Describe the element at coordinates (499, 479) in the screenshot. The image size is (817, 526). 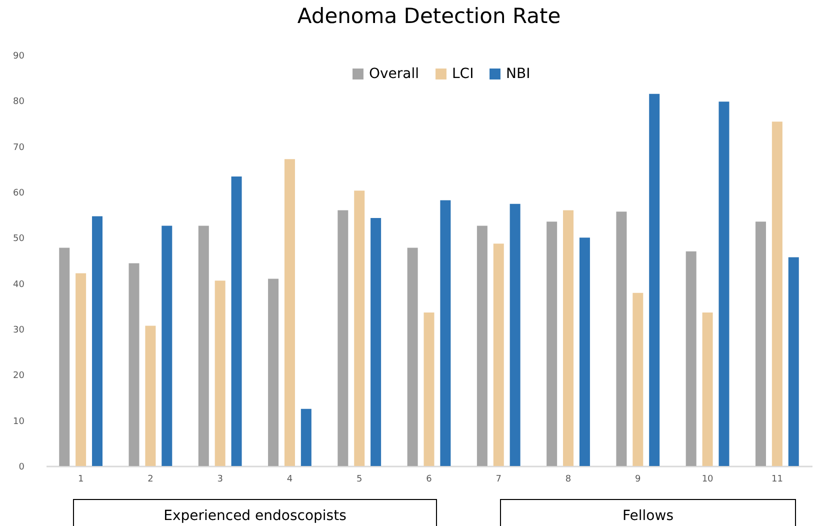
I see `x-tick-label: 7` at that location.